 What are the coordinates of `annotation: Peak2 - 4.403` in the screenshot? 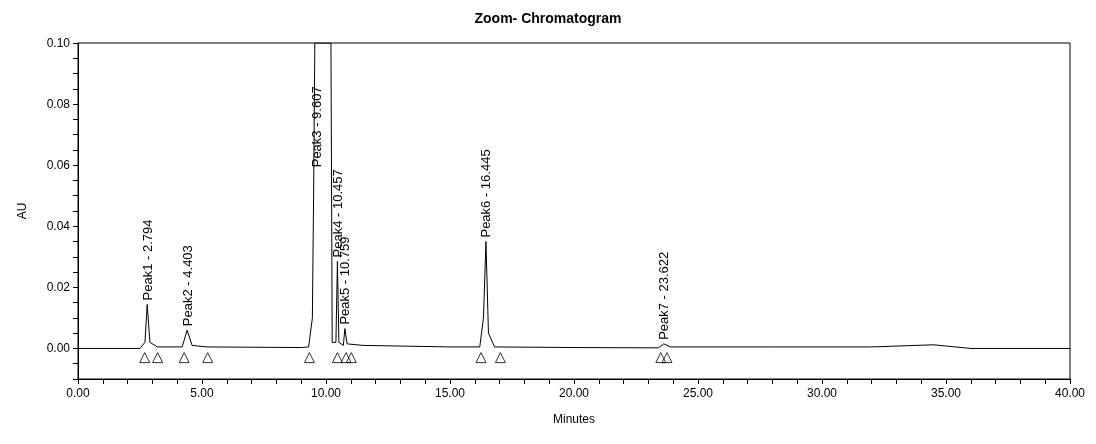 It's located at (187, 286).